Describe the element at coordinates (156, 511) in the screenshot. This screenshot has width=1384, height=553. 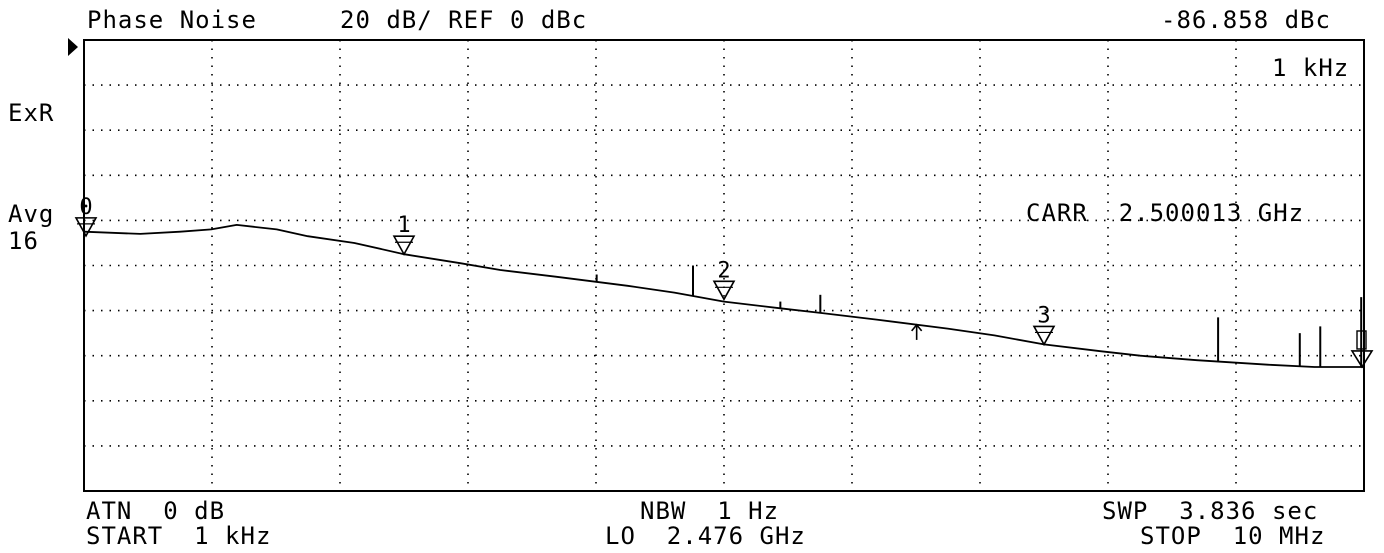
I see `attenuation-label: ATN 0 dB` at that location.